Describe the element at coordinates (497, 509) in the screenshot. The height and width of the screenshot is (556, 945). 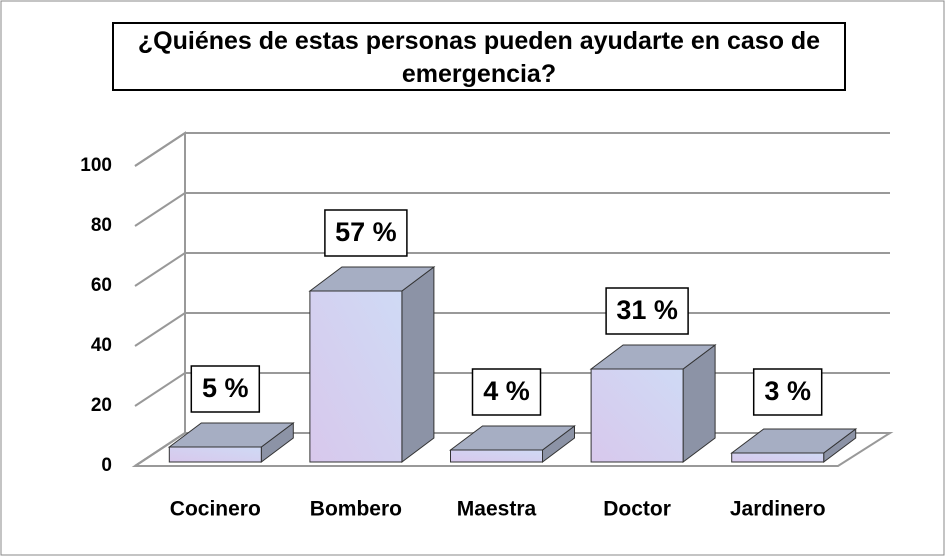
I see `x-tick-label: Maestra` at that location.